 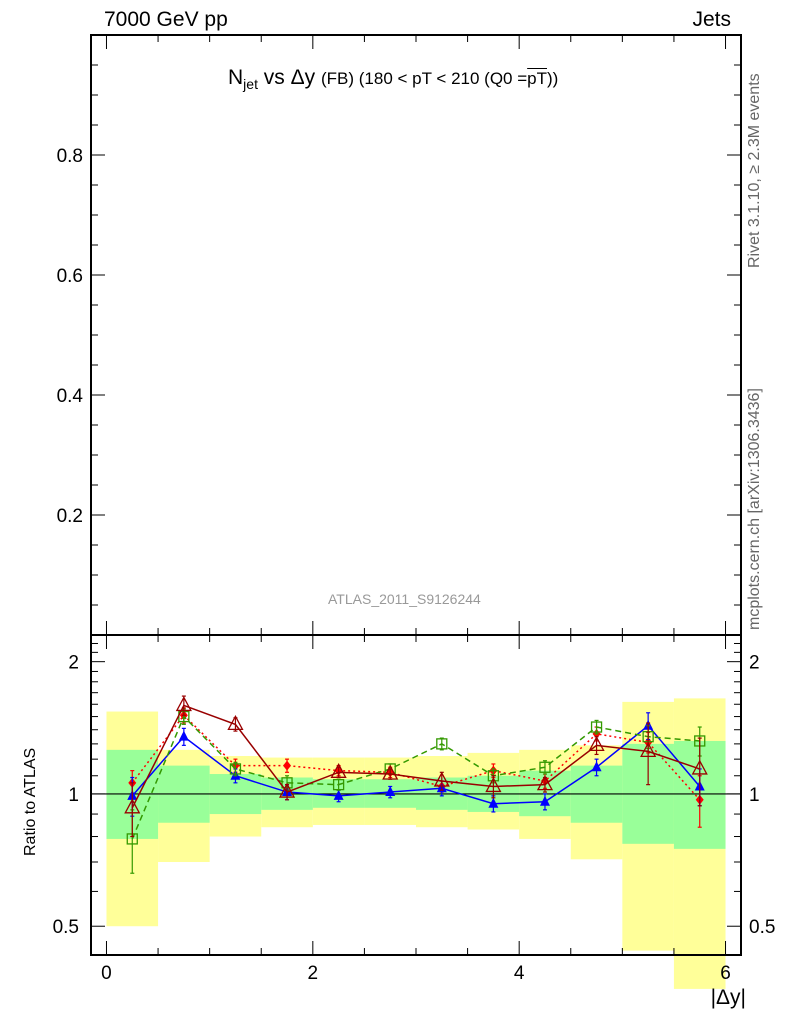 I want to click on title-vs: vs Δy, so click(x=289, y=77).